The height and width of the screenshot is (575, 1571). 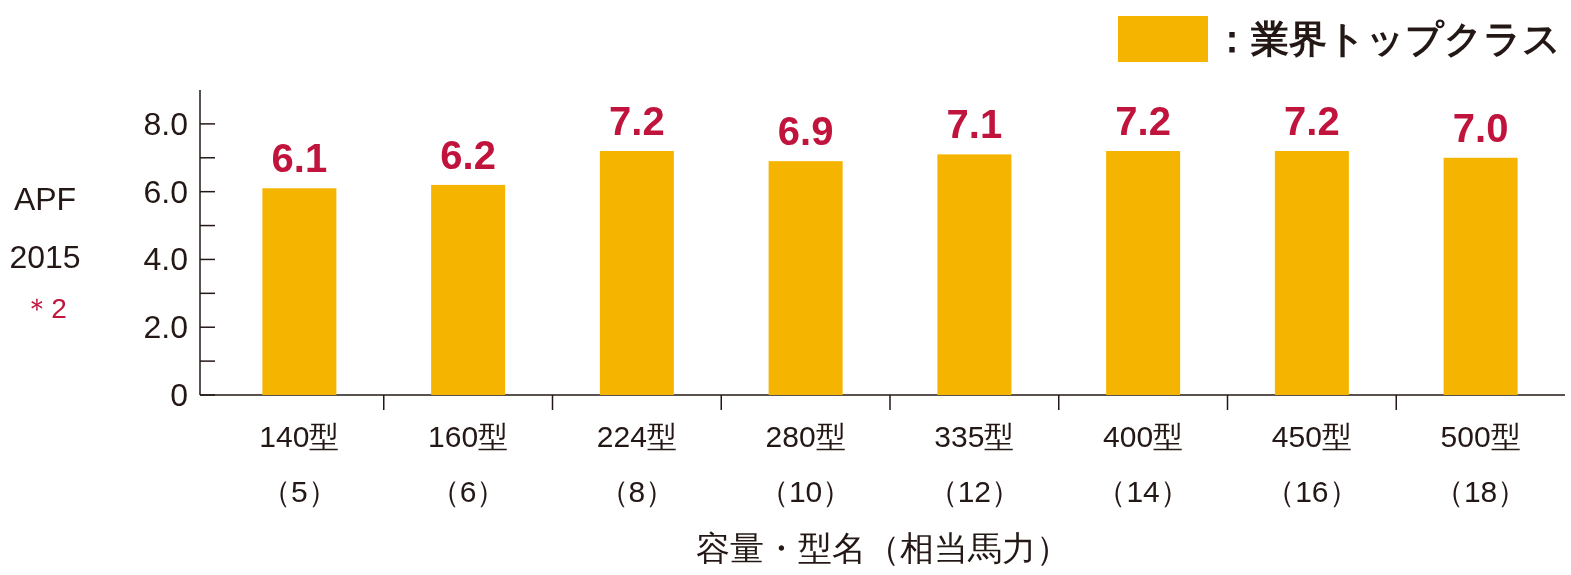 What do you see at coordinates (165, 327) in the screenshot?
I see `y-tick-label: 2.0` at bounding box center [165, 327].